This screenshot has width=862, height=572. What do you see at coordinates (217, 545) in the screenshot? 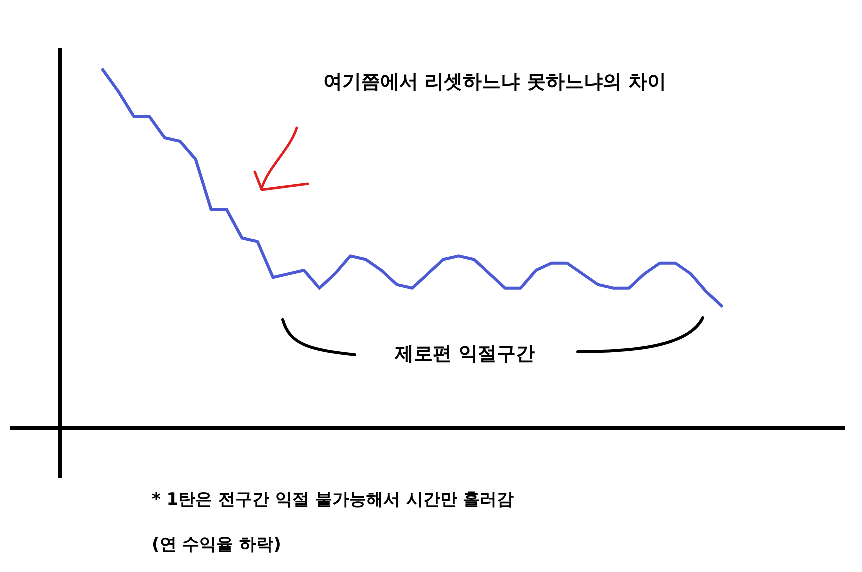
I see `text: (연 수익율 하락)` at bounding box center [217, 545].